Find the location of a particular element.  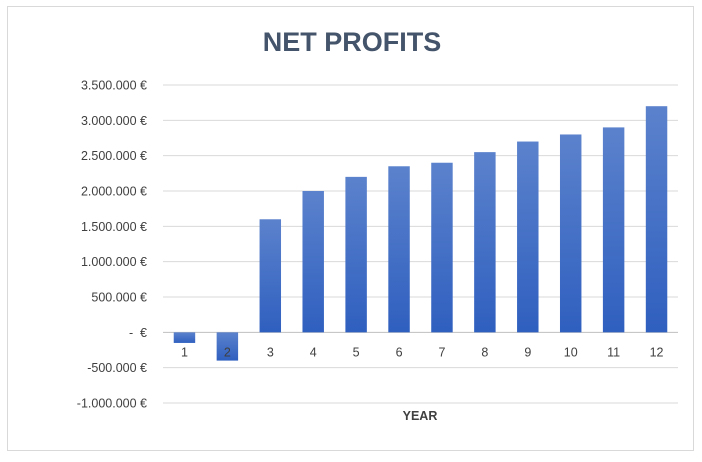

x-tick-label: 7 is located at coordinates (441, 352).